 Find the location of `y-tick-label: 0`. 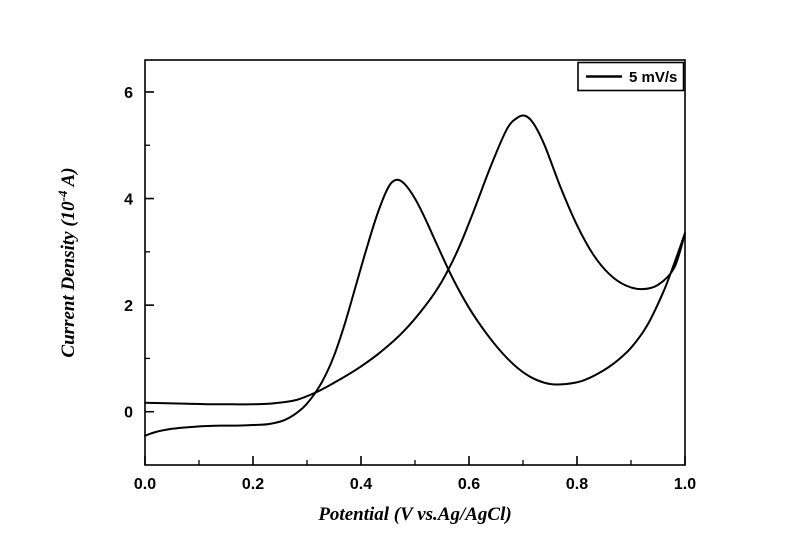

y-tick-label: 0 is located at coordinates (128, 413).